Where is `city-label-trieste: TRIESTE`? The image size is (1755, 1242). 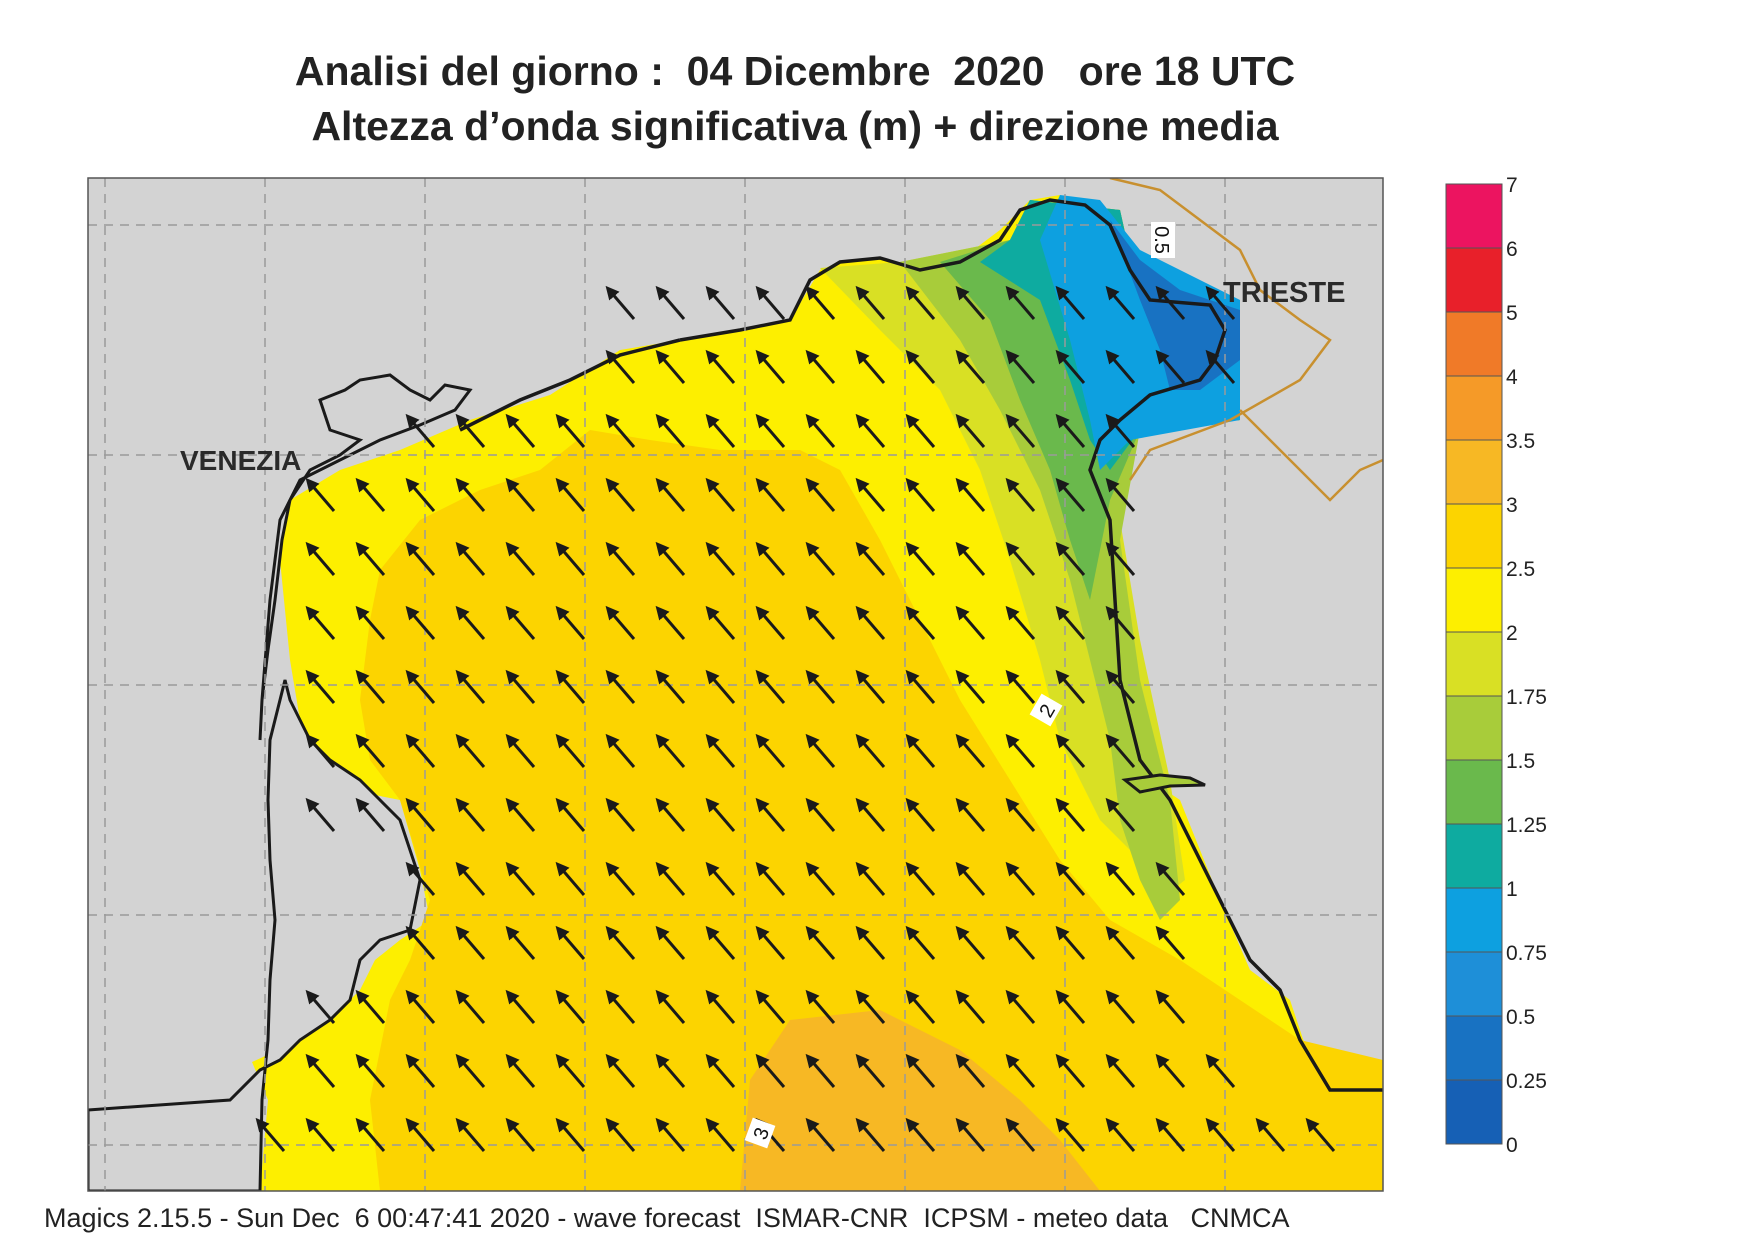 city-label-trieste: TRIESTE is located at coordinates (1284, 293).